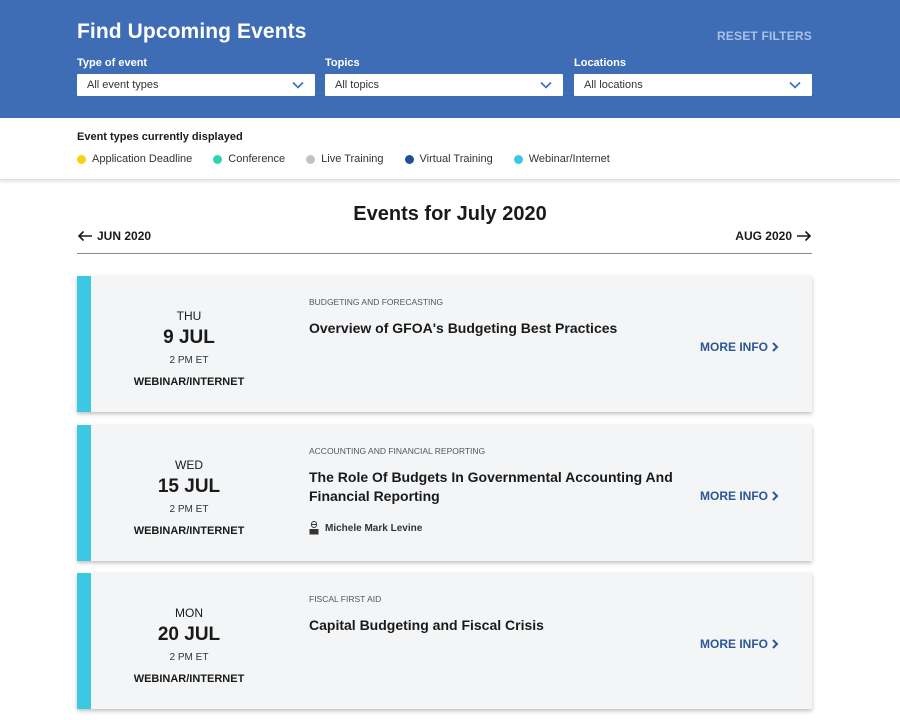 The width and height of the screenshot is (900, 720). I want to click on event-weekday: THU, so click(189, 316).